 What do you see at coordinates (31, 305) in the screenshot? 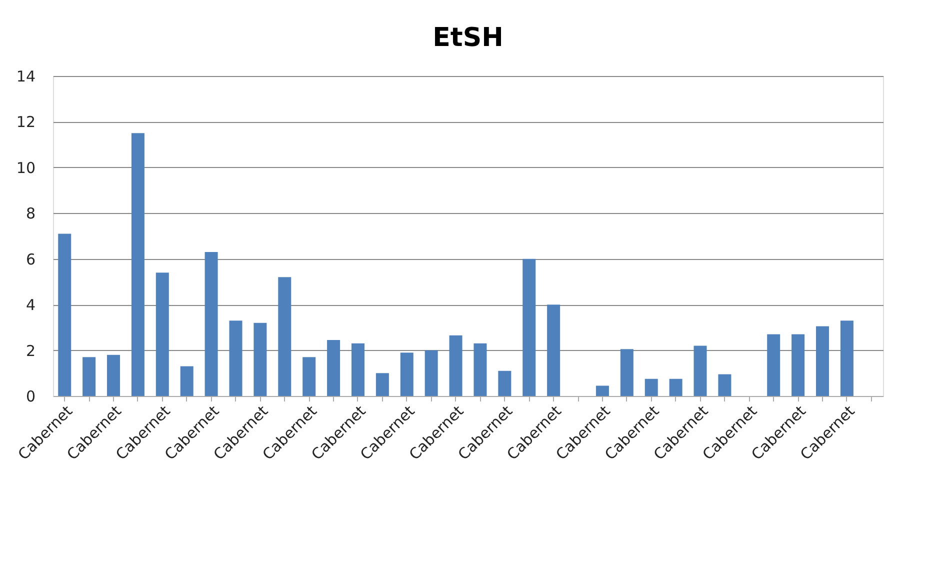
I see `y-tick-label: 4` at bounding box center [31, 305].